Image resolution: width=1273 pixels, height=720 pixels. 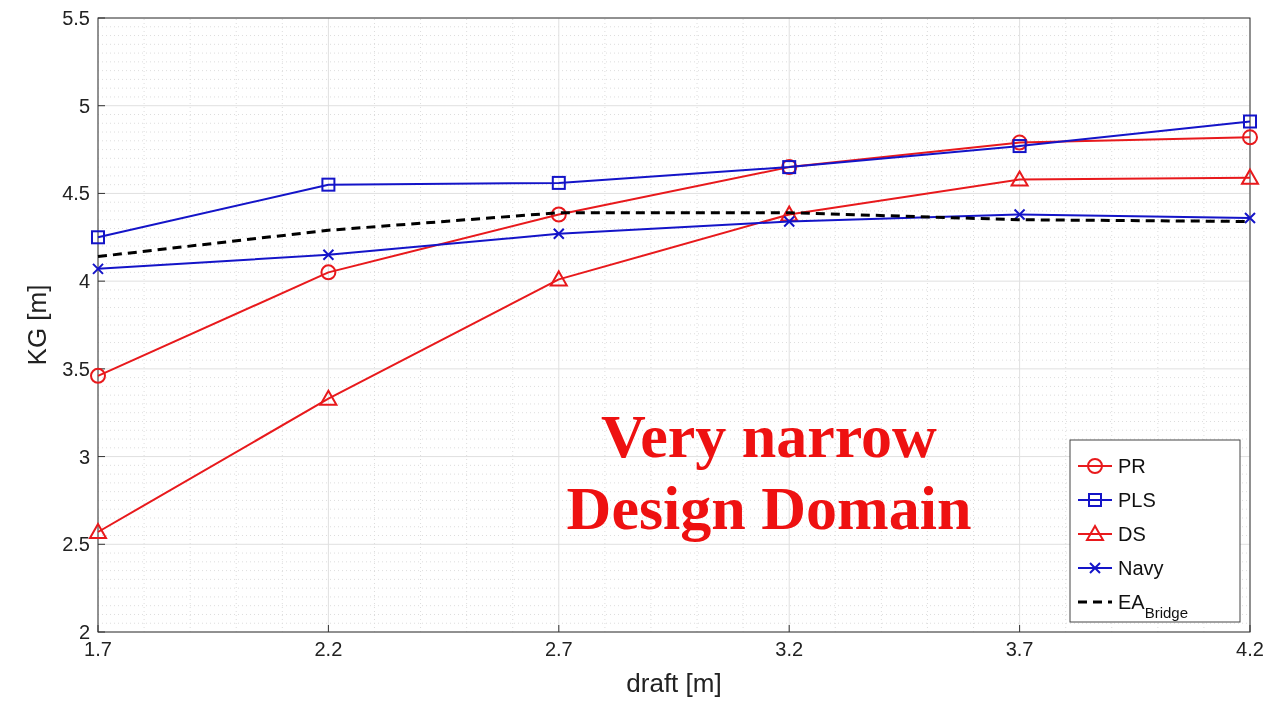 What do you see at coordinates (1250, 649) in the screenshot?
I see `x-tick-label: 4.2` at bounding box center [1250, 649].